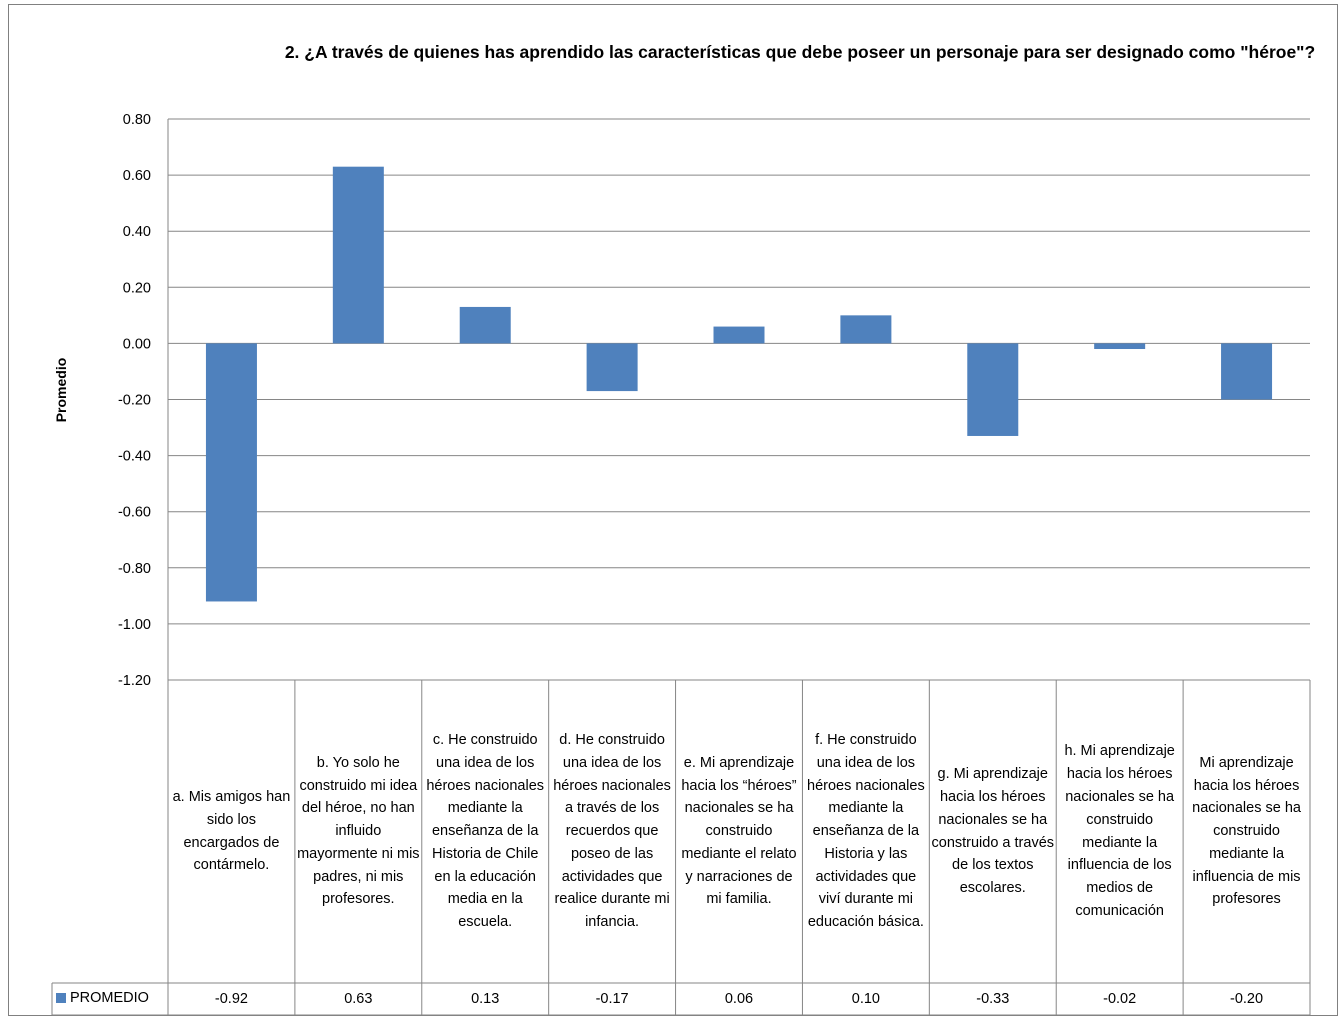 This screenshot has height=1019, width=1339. I want to click on data-table-value: -0.20, so click(1247, 999).